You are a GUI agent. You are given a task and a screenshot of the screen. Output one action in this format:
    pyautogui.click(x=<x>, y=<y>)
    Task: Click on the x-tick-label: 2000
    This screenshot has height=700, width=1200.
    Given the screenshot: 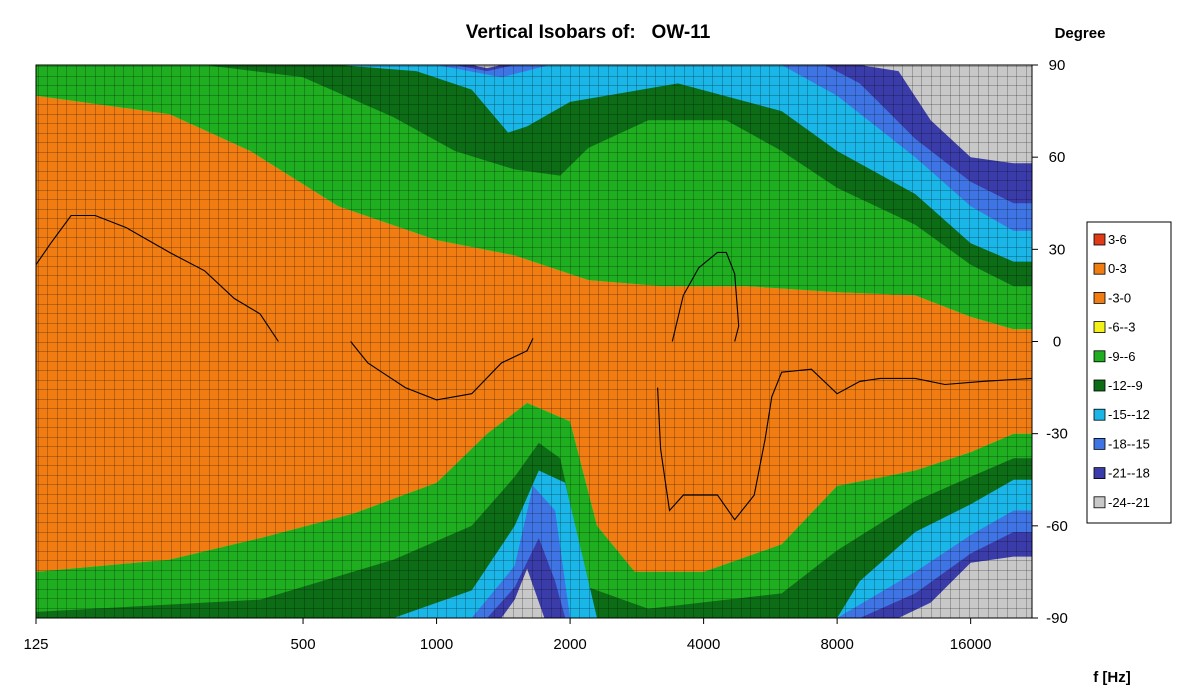 What is the action you would take?
    pyautogui.click(x=569, y=644)
    